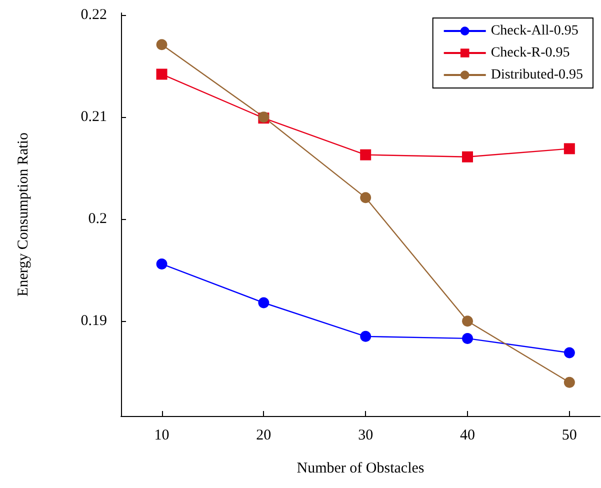 This screenshot has width=601, height=488. I want to click on x-tick-label: 20, so click(264, 436).